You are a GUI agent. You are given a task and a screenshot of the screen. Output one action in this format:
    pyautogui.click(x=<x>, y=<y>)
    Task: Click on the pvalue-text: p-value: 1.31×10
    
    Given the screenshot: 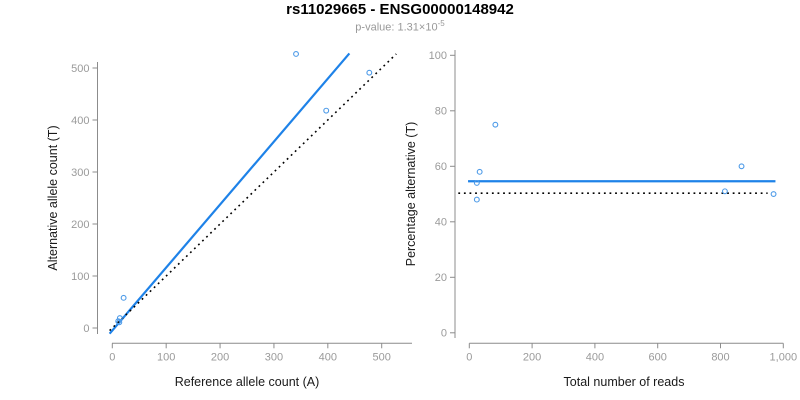 What is the action you would take?
    pyautogui.click(x=396, y=27)
    